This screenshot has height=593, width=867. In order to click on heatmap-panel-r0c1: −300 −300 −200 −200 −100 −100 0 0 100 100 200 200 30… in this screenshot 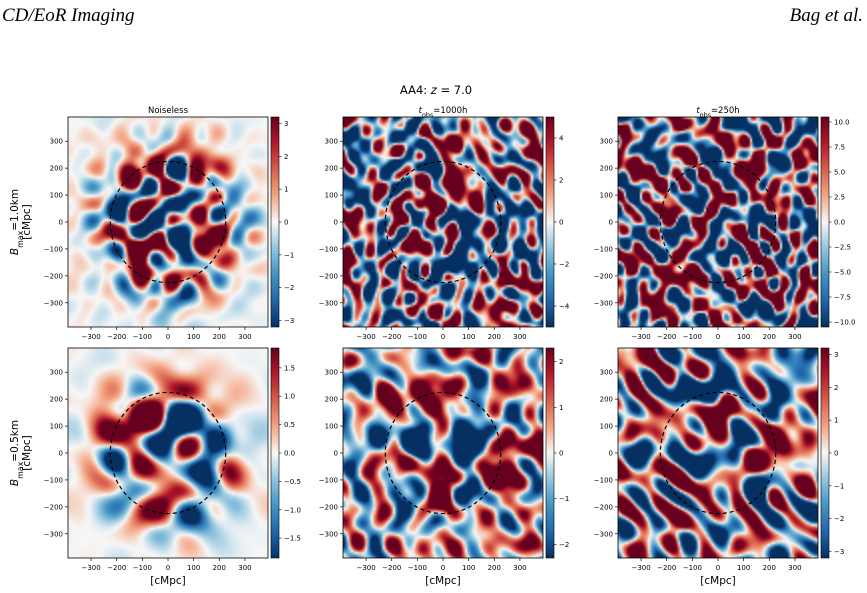, I will do `click(444, 223)`.